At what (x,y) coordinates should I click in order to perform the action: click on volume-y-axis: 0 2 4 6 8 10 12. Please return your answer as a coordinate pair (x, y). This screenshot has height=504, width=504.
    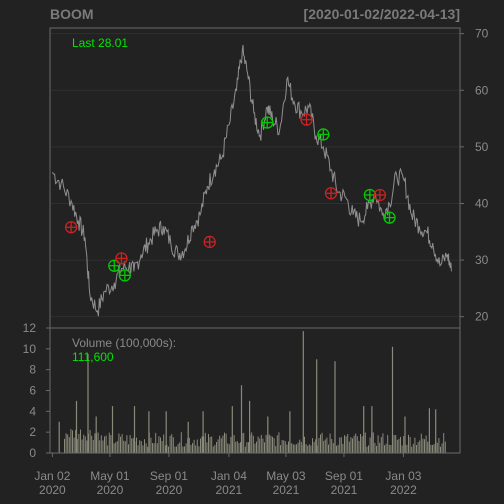
    Looking at the image, I should click on (36, 390).